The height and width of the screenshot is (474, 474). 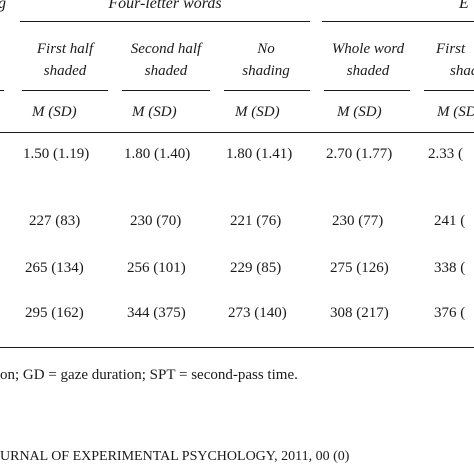 What do you see at coordinates (156, 313) in the screenshot?
I see `table-cell: 344 (375)` at bounding box center [156, 313].